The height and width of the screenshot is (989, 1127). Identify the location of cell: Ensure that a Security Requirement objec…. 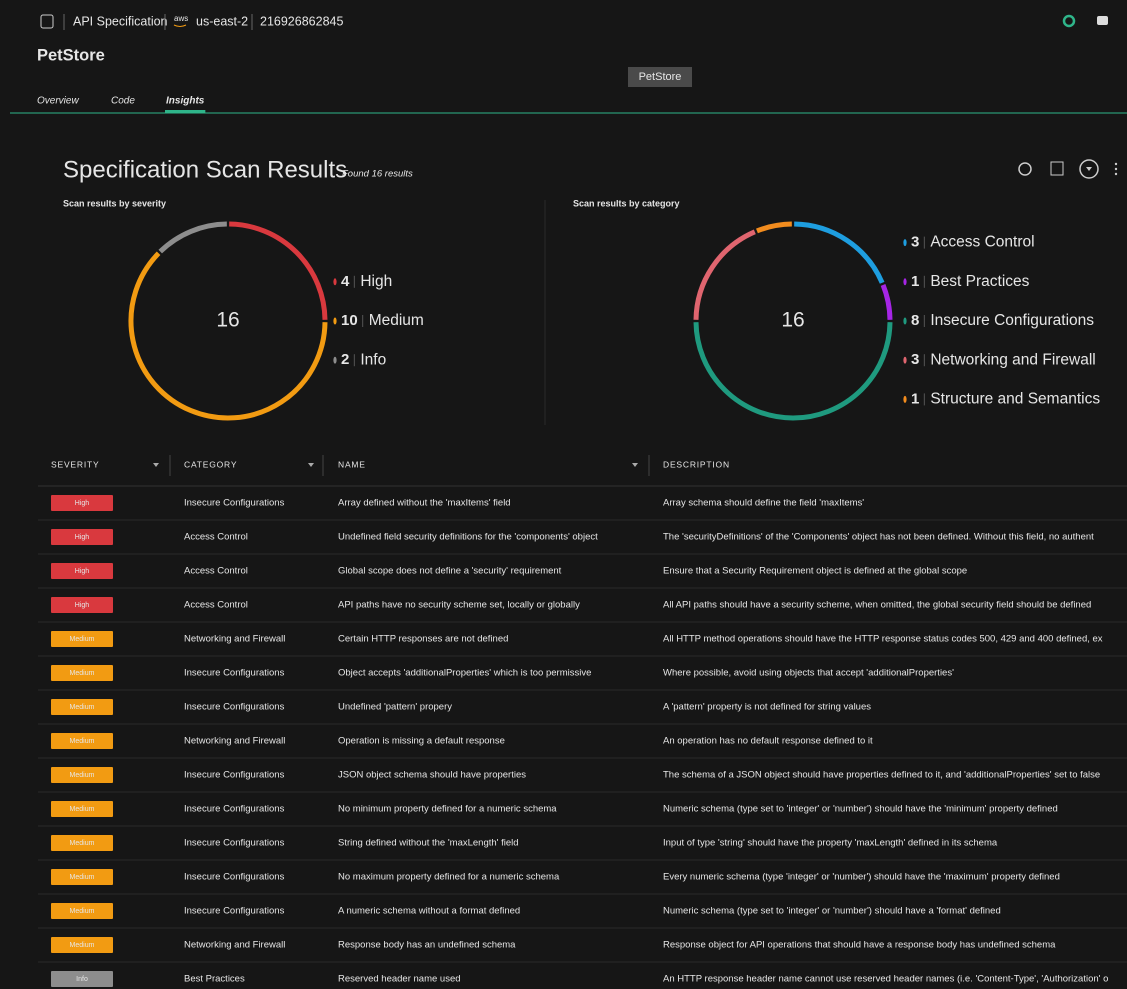
(815, 571).